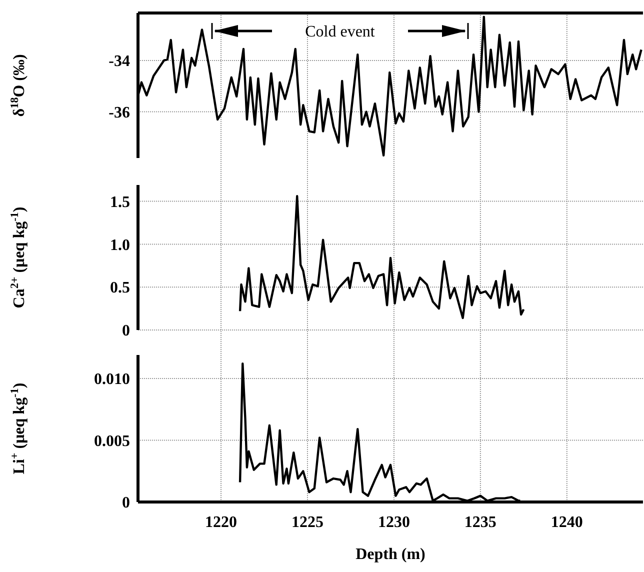  Describe the element at coordinates (340, 32) in the screenshot. I see `annotation: Cold event` at that location.